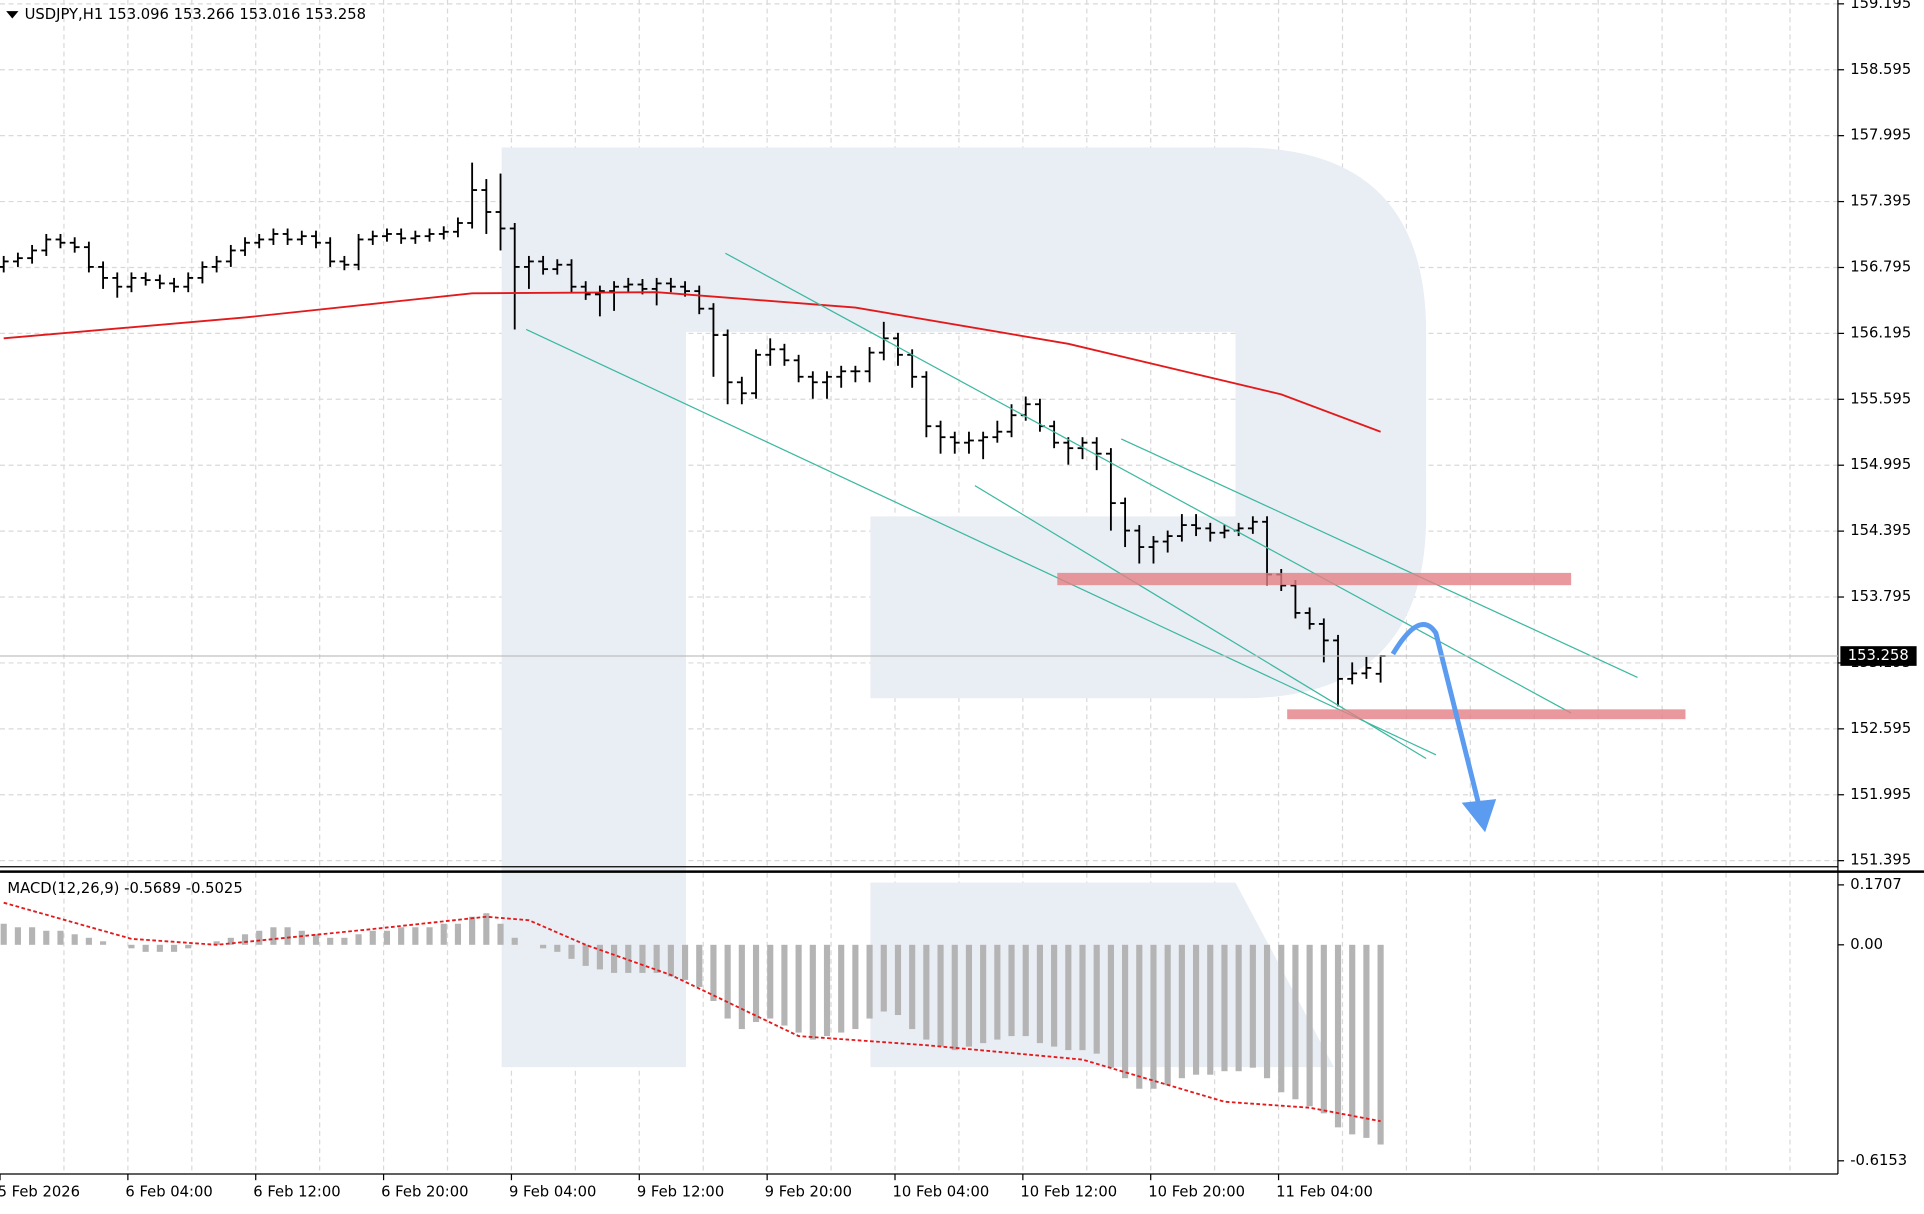 This screenshot has height=1214, width=1924. Describe the element at coordinates (1880, 464) in the screenshot. I see `y-tick-label: 154.995` at that location.